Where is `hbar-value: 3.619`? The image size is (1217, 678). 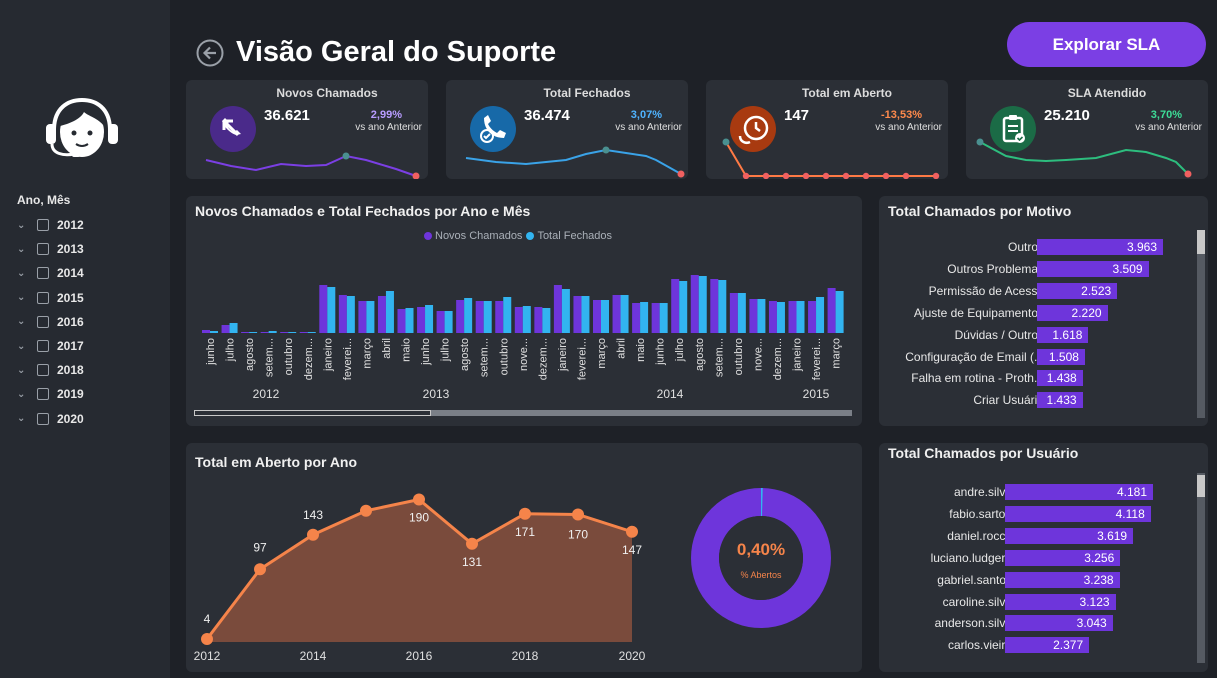 hbar-value: 3.619 is located at coordinates (1112, 535).